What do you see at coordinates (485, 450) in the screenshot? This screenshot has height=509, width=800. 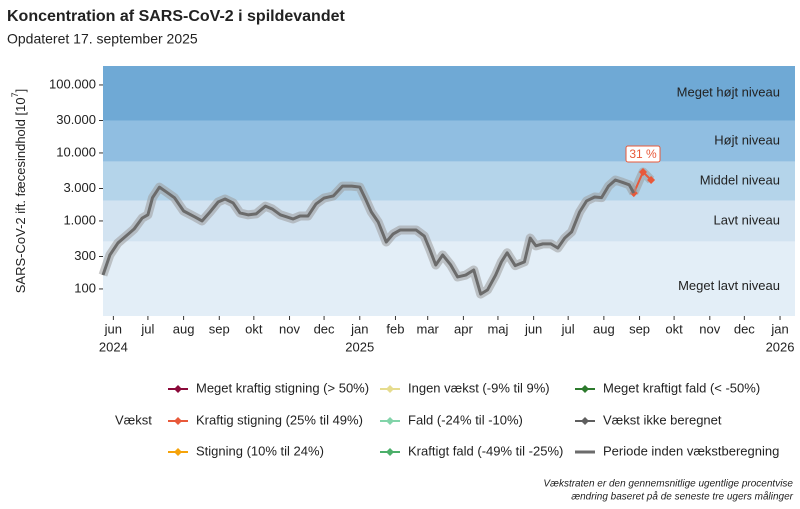 I see `legend-label: Kraftigt fald (-49% til -25%)` at bounding box center [485, 450].